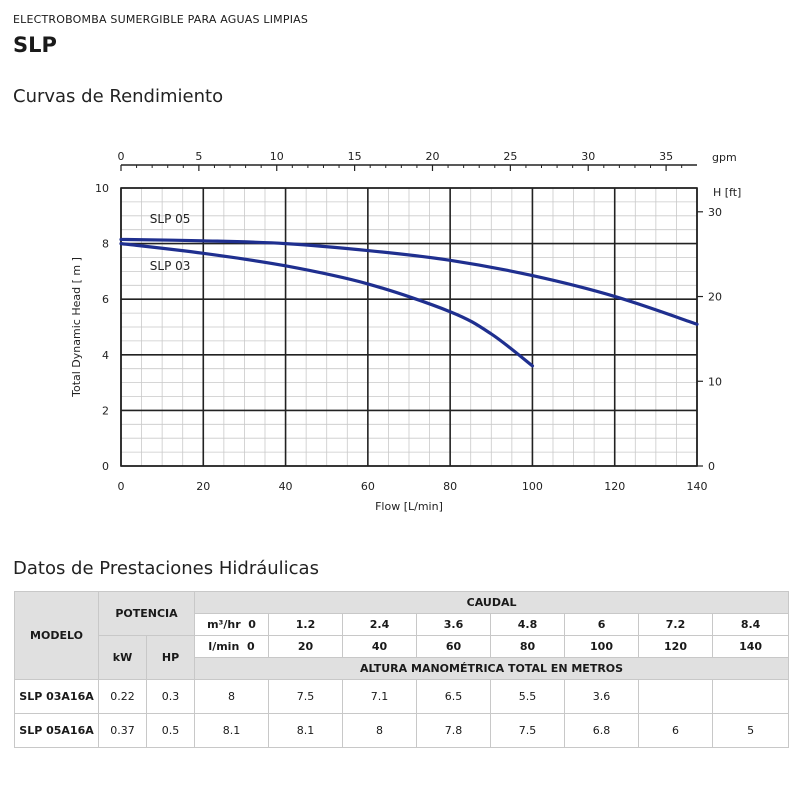 This screenshot has width=800, height=800. What do you see at coordinates (355, 156) in the screenshot?
I see `gpm-tick-label: 15` at bounding box center [355, 156].